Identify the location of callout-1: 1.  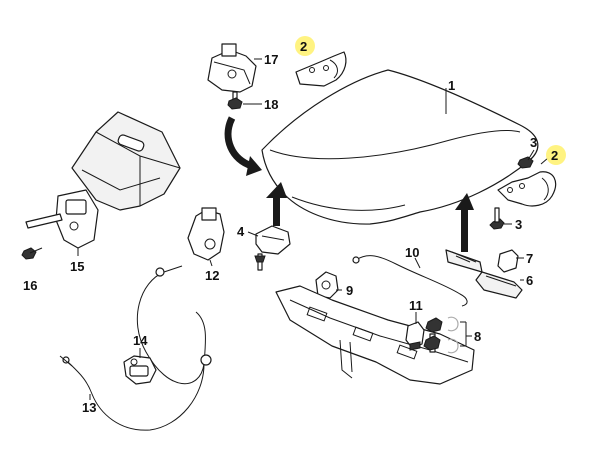
(451, 85).